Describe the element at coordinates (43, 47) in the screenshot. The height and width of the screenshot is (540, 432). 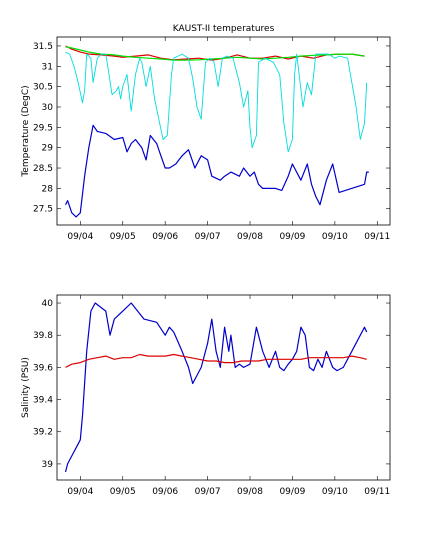
I see `y-tick-label: 31.5` at that location.